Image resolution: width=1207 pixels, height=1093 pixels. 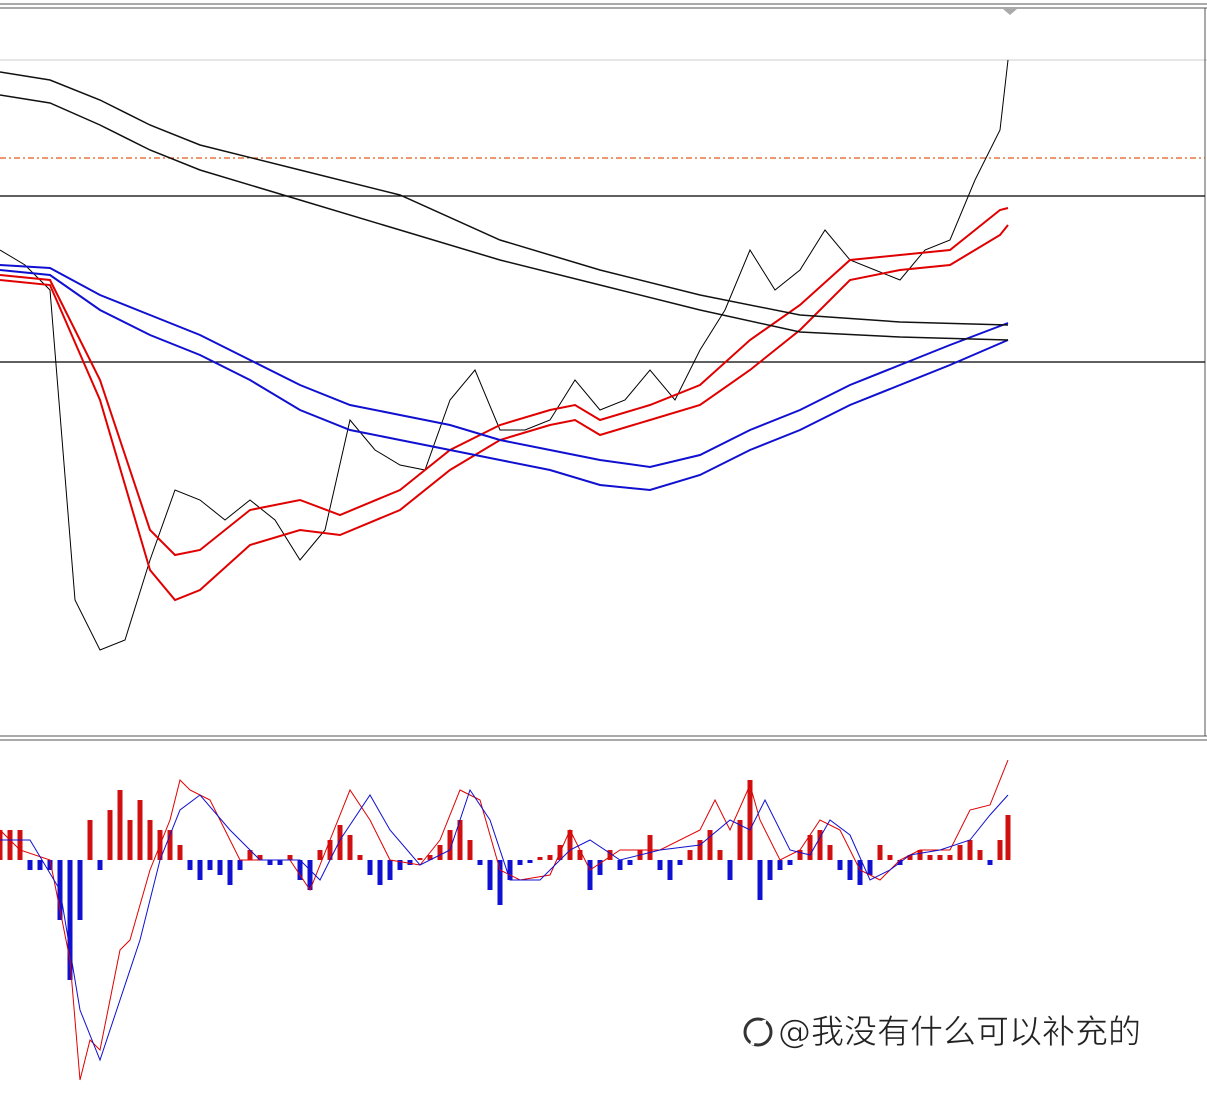 I want to click on watermark-logo, so click(x=758, y=1032).